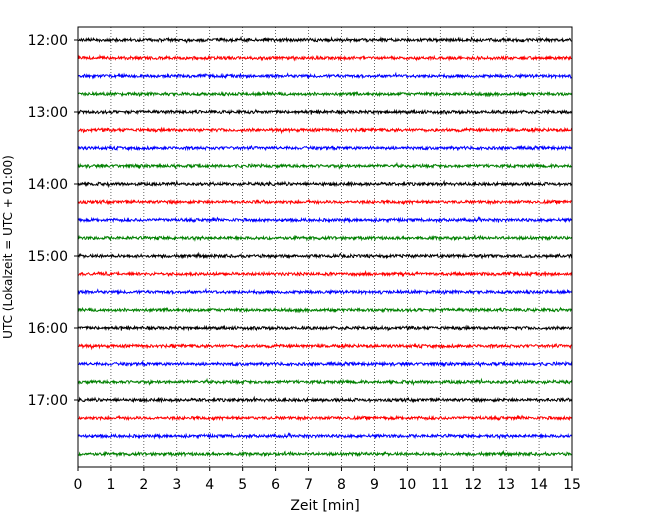 Image resolution: width=650 pixels, height=525 pixels. I want to click on x-tick-label: 5, so click(242, 485).